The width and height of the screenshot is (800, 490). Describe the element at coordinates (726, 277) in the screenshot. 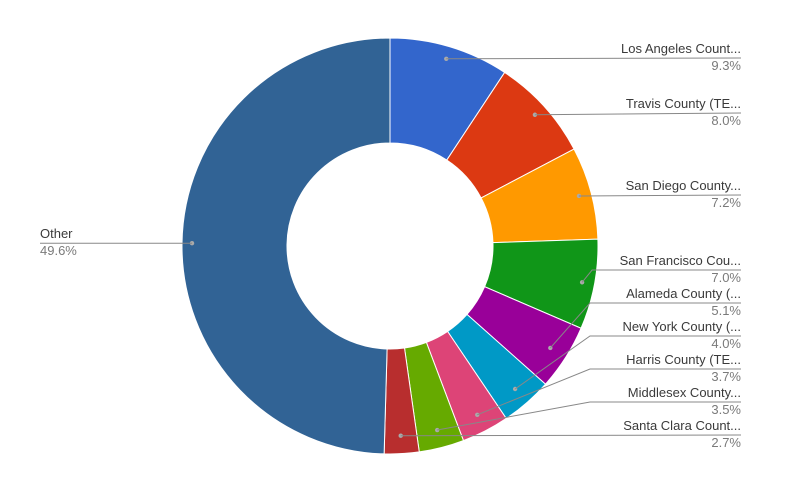

I see `slice-value-3: 7.0%` at that location.